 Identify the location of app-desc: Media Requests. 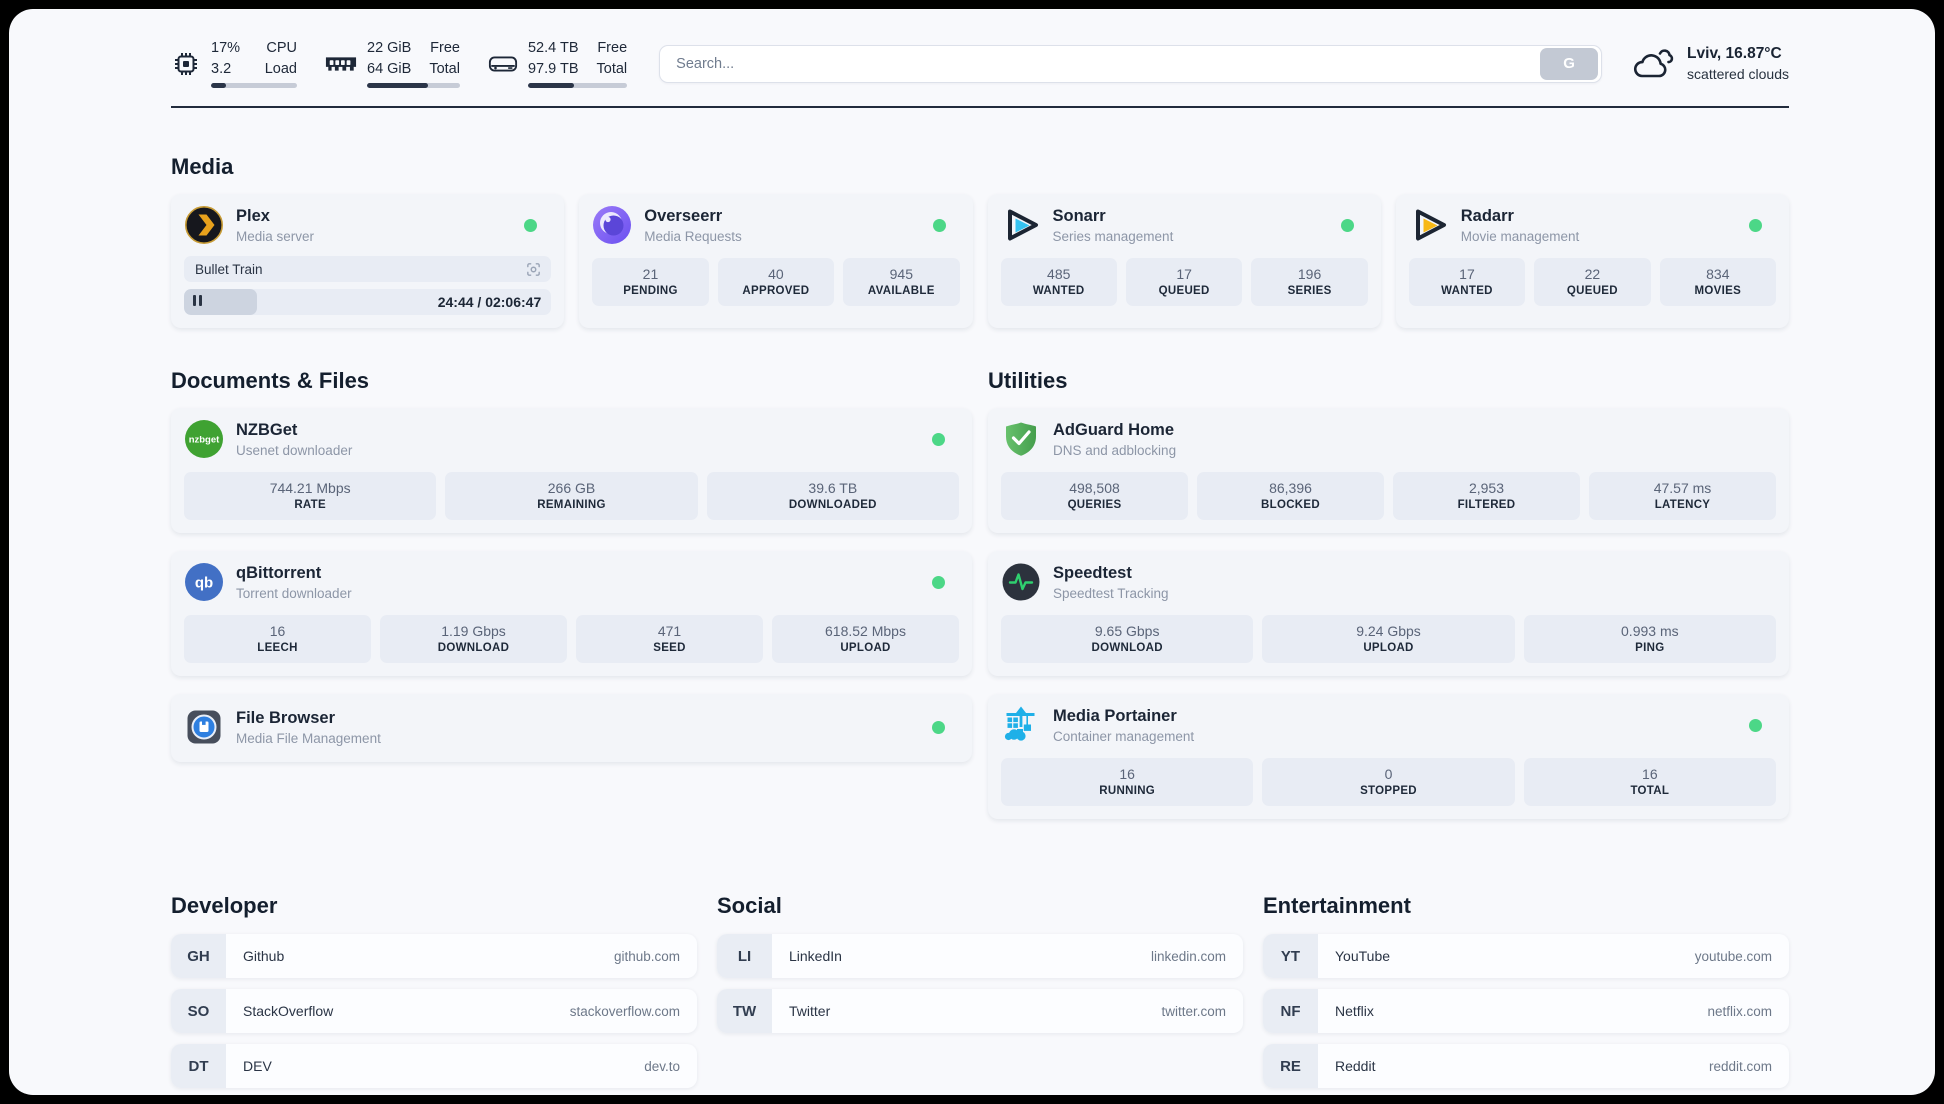
(693, 236).